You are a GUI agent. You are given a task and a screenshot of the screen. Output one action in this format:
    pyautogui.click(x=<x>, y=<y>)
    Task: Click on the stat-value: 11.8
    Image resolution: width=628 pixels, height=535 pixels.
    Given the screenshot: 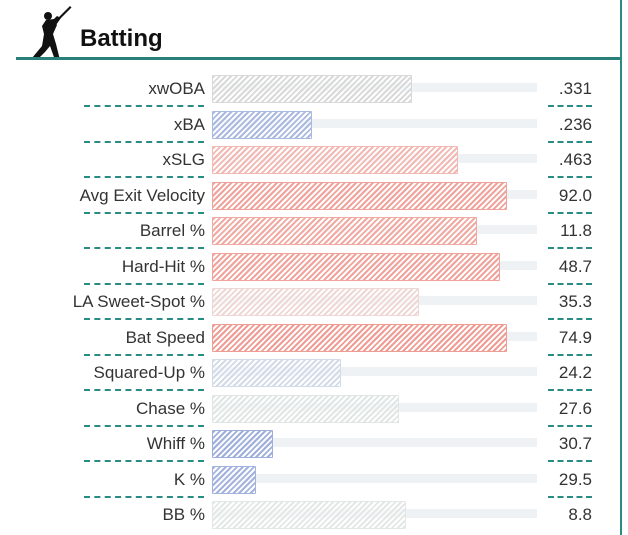 What is the action you would take?
    pyautogui.click(x=576, y=230)
    